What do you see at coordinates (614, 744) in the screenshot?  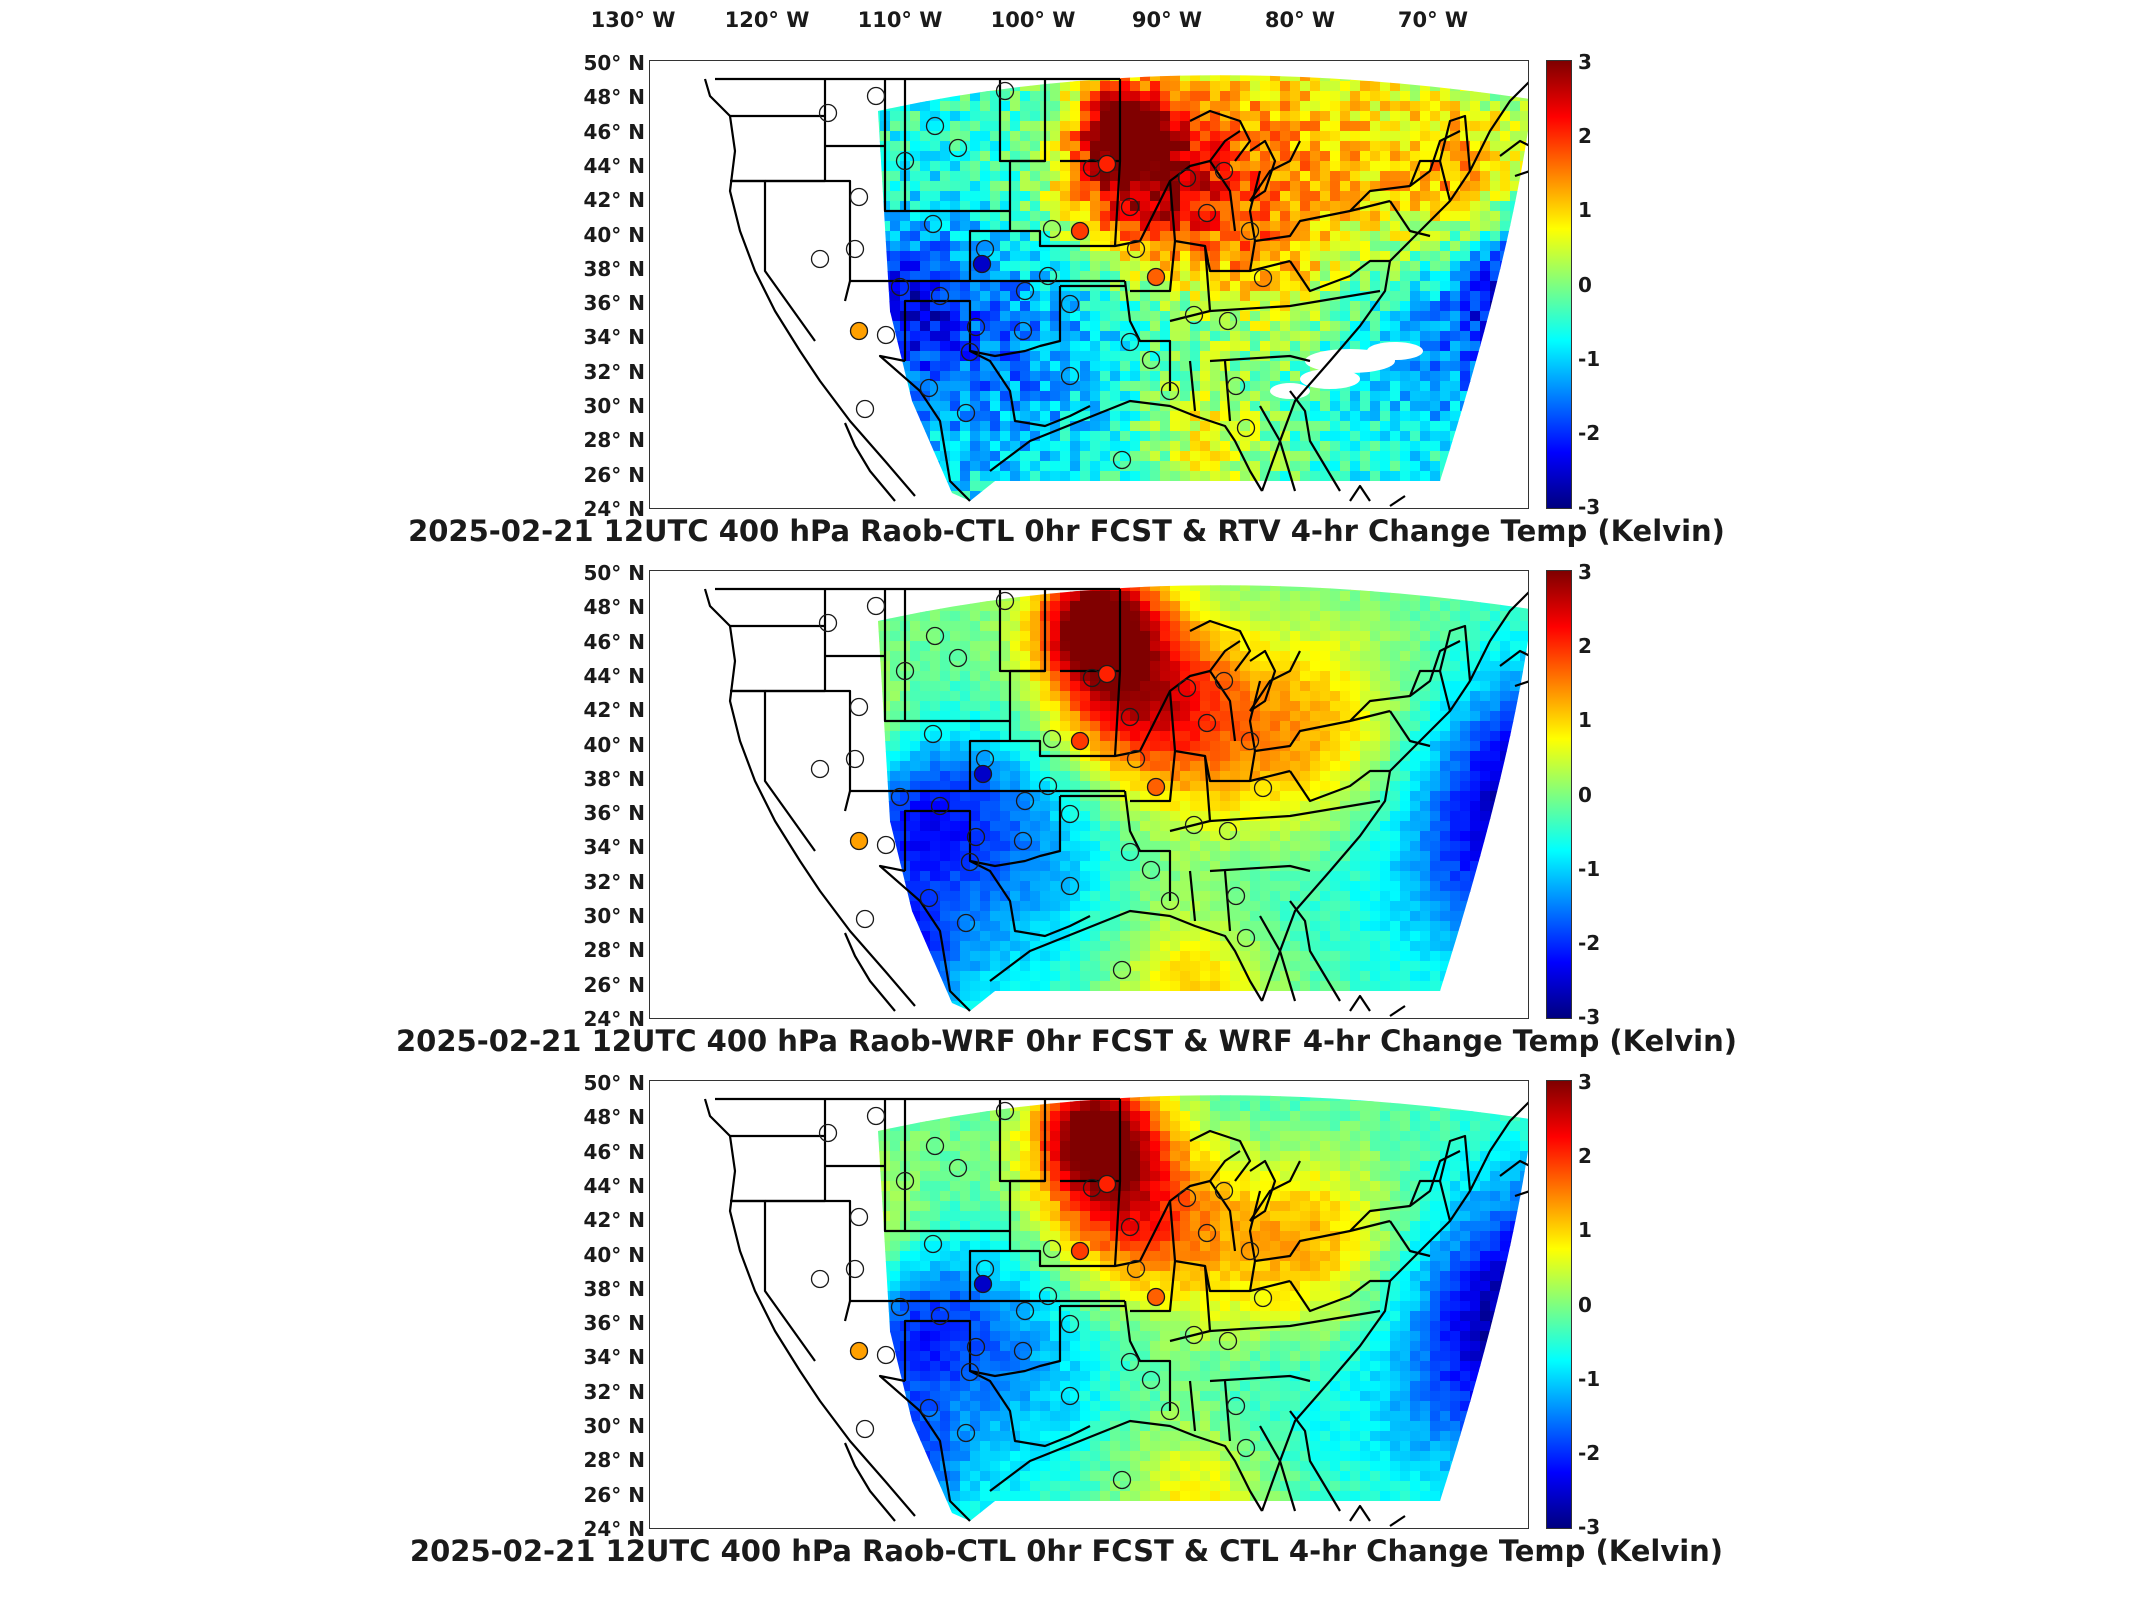 I see `latitude-label: 40° N` at bounding box center [614, 744].